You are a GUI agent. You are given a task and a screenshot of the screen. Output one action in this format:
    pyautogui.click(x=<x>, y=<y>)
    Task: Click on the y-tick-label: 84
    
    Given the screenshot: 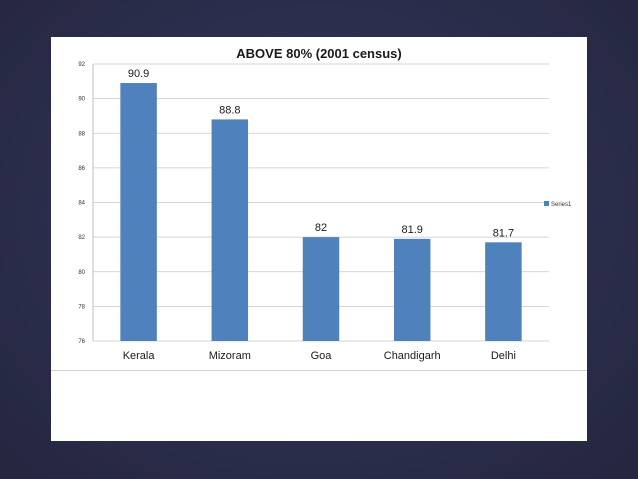 What is the action you would take?
    pyautogui.click(x=81, y=204)
    